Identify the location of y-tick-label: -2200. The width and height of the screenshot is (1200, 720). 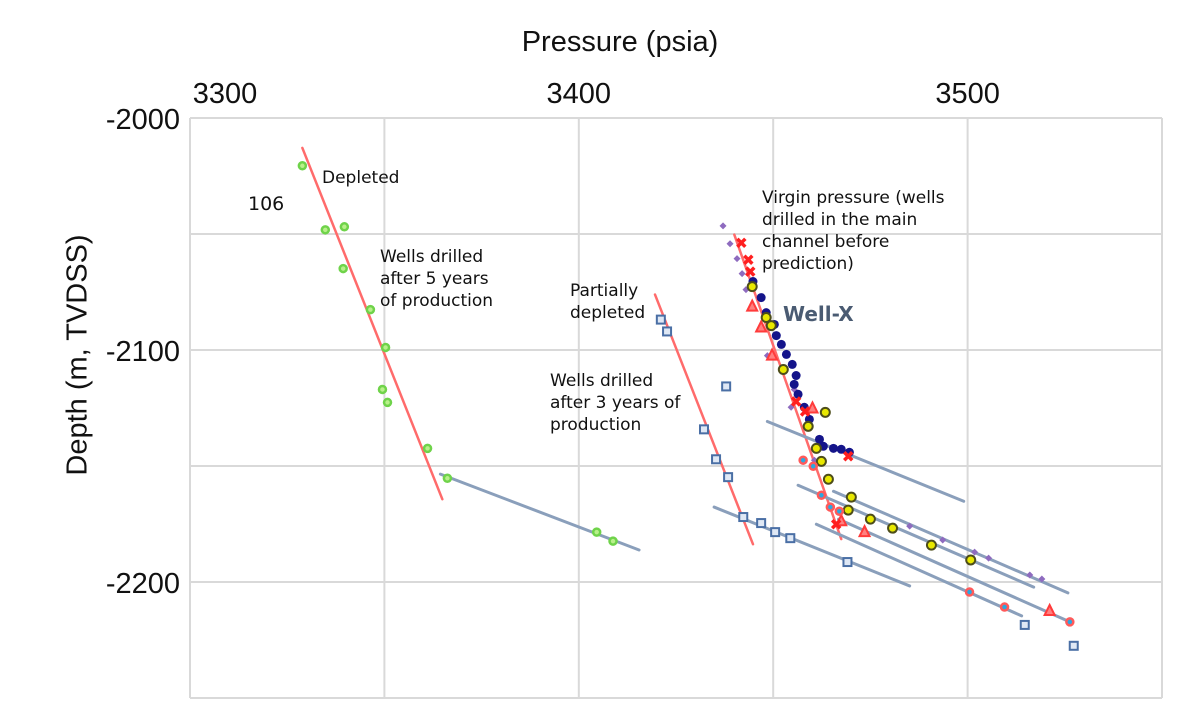
(143, 584).